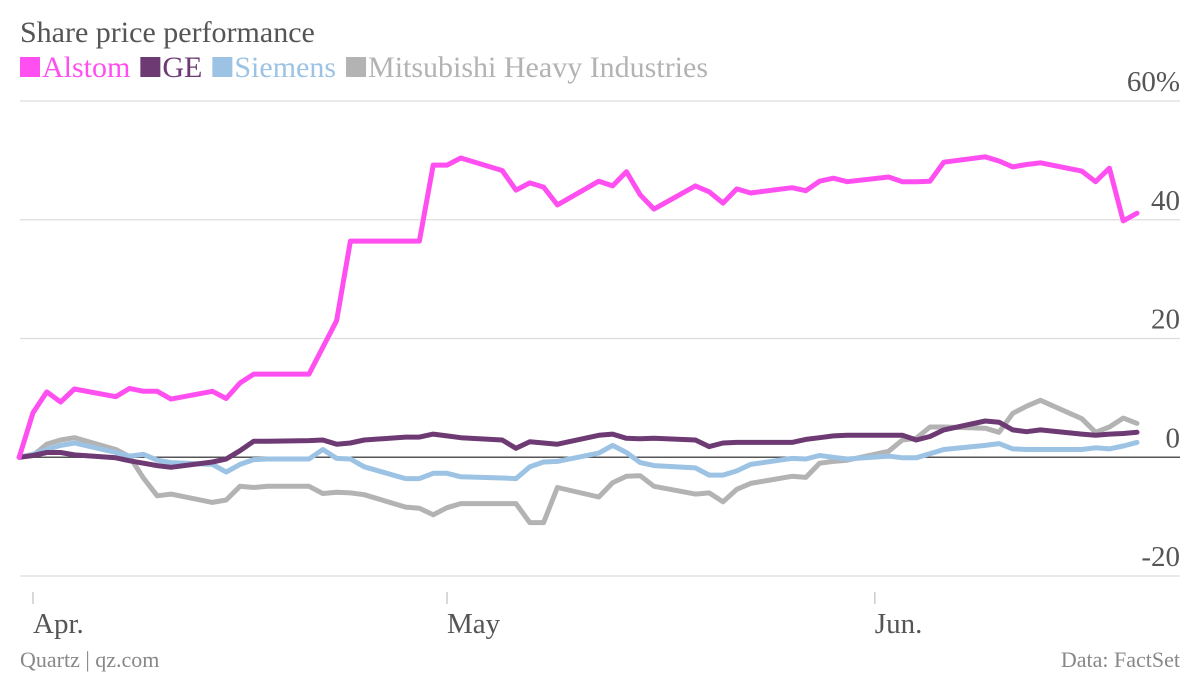  Describe the element at coordinates (474, 624) in the screenshot. I see `x-tick-label: May` at that location.